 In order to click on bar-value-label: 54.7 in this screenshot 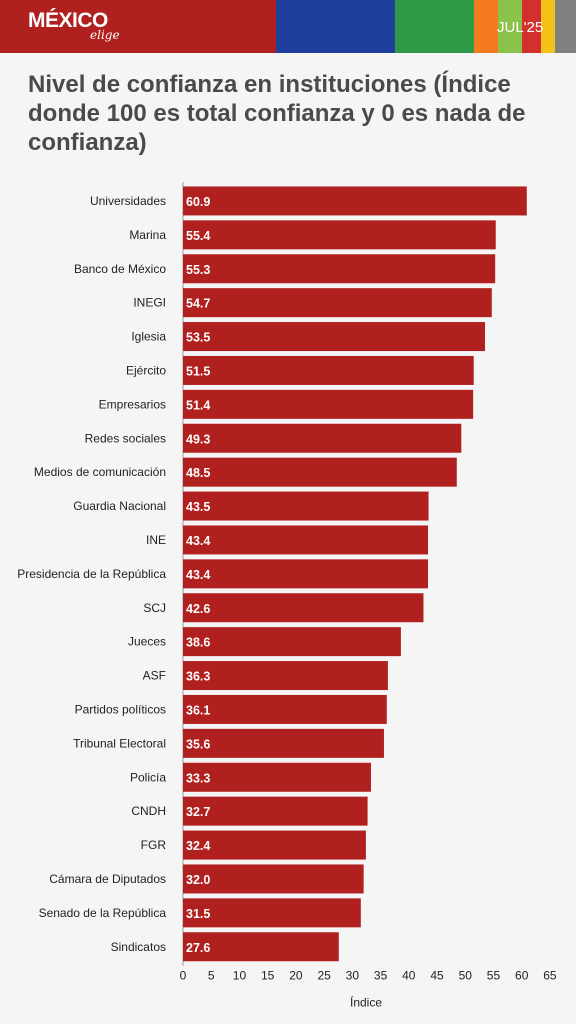, I will do `click(198, 304)`.